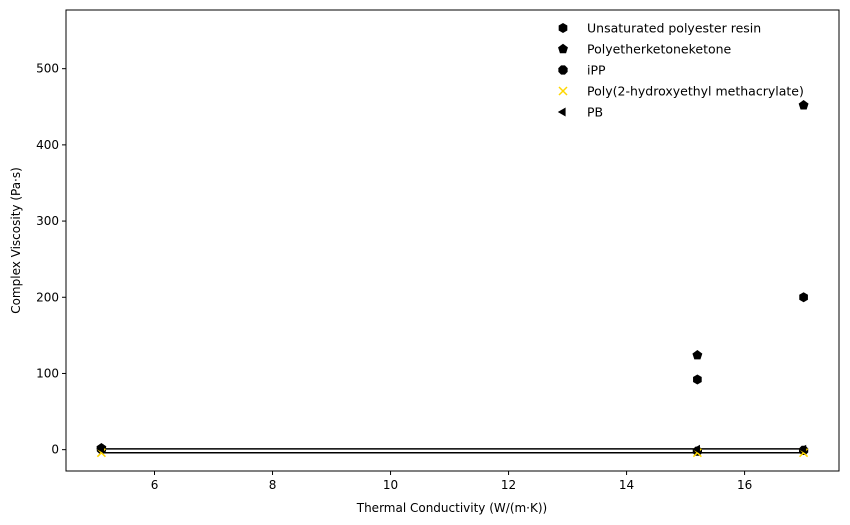 The image size is (850, 525). What do you see at coordinates (451, 481) in the screenshot?
I see `x-axis-ticks: 6 8 10 12 14 16` at bounding box center [451, 481].